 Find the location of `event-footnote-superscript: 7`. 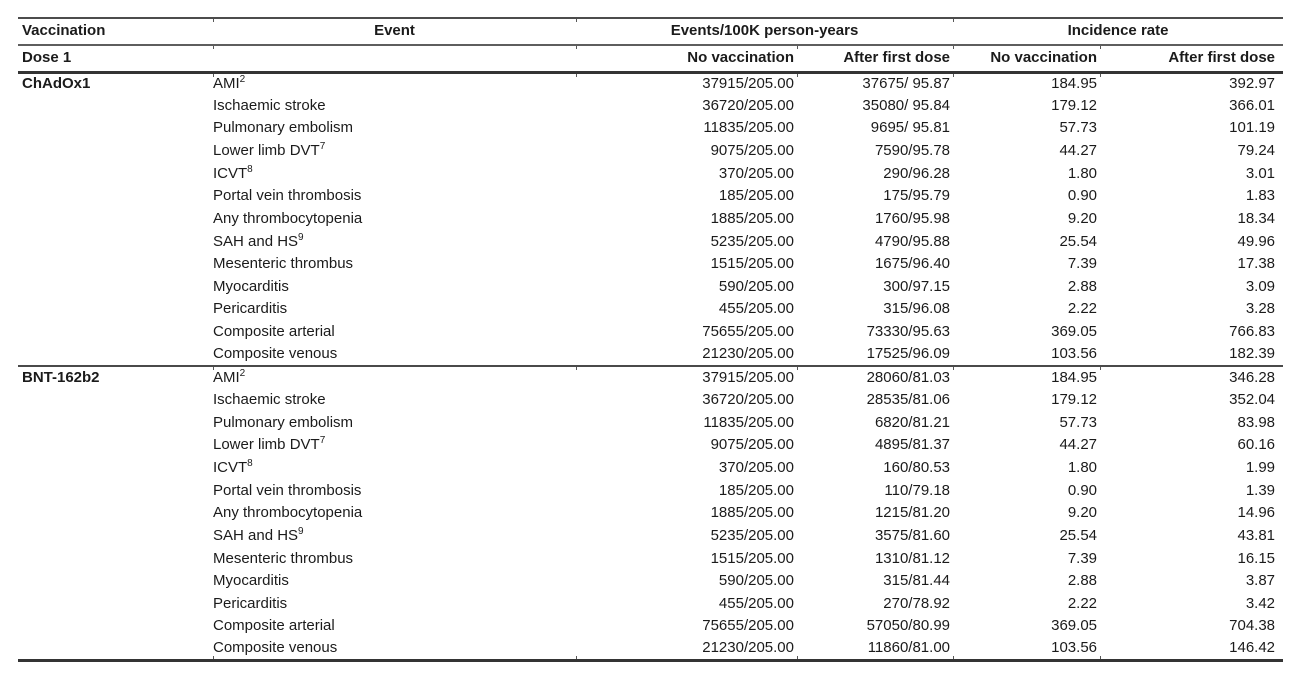

event-footnote-superscript: 7 is located at coordinates (322, 441).